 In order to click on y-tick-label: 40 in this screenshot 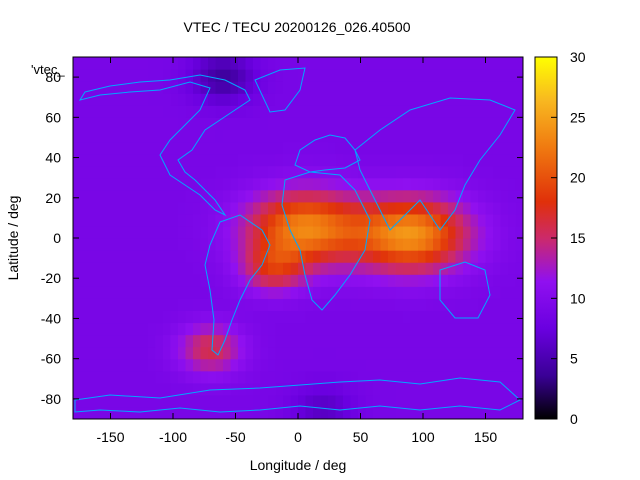, I will do `click(53, 158)`.